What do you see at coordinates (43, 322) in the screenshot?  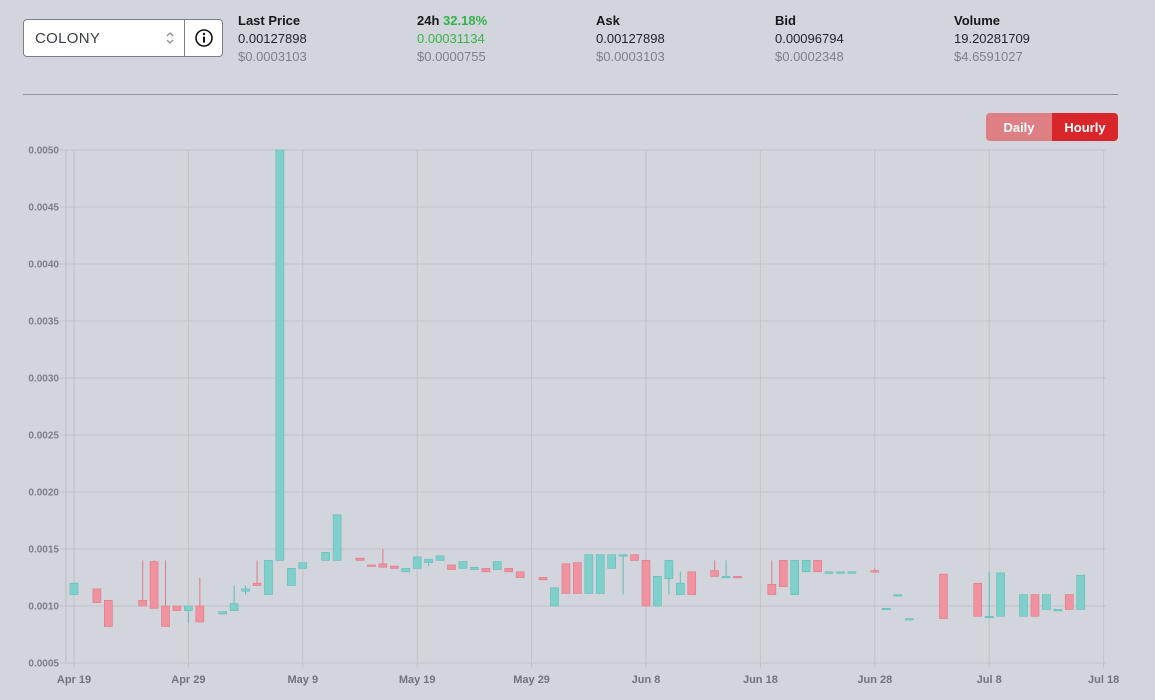 I see `y-tick-label: 0.0035` at bounding box center [43, 322].